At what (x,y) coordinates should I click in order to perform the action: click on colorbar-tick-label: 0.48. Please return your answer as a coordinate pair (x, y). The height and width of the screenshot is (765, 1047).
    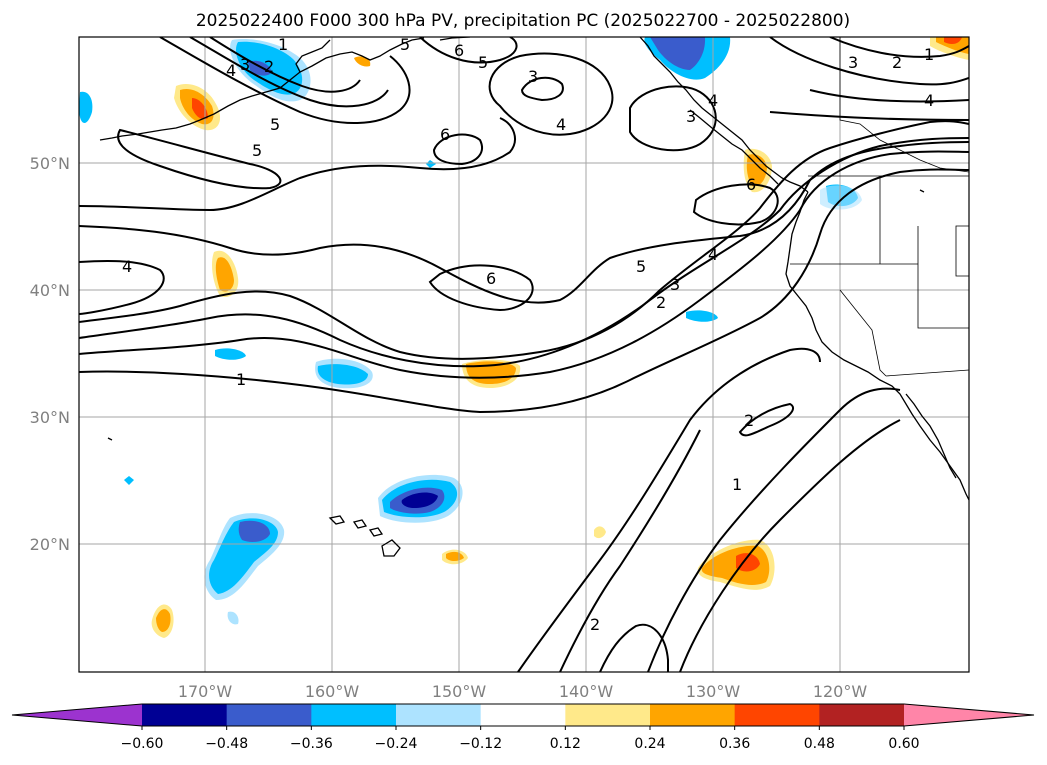
    Looking at the image, I should click on (819, 744).